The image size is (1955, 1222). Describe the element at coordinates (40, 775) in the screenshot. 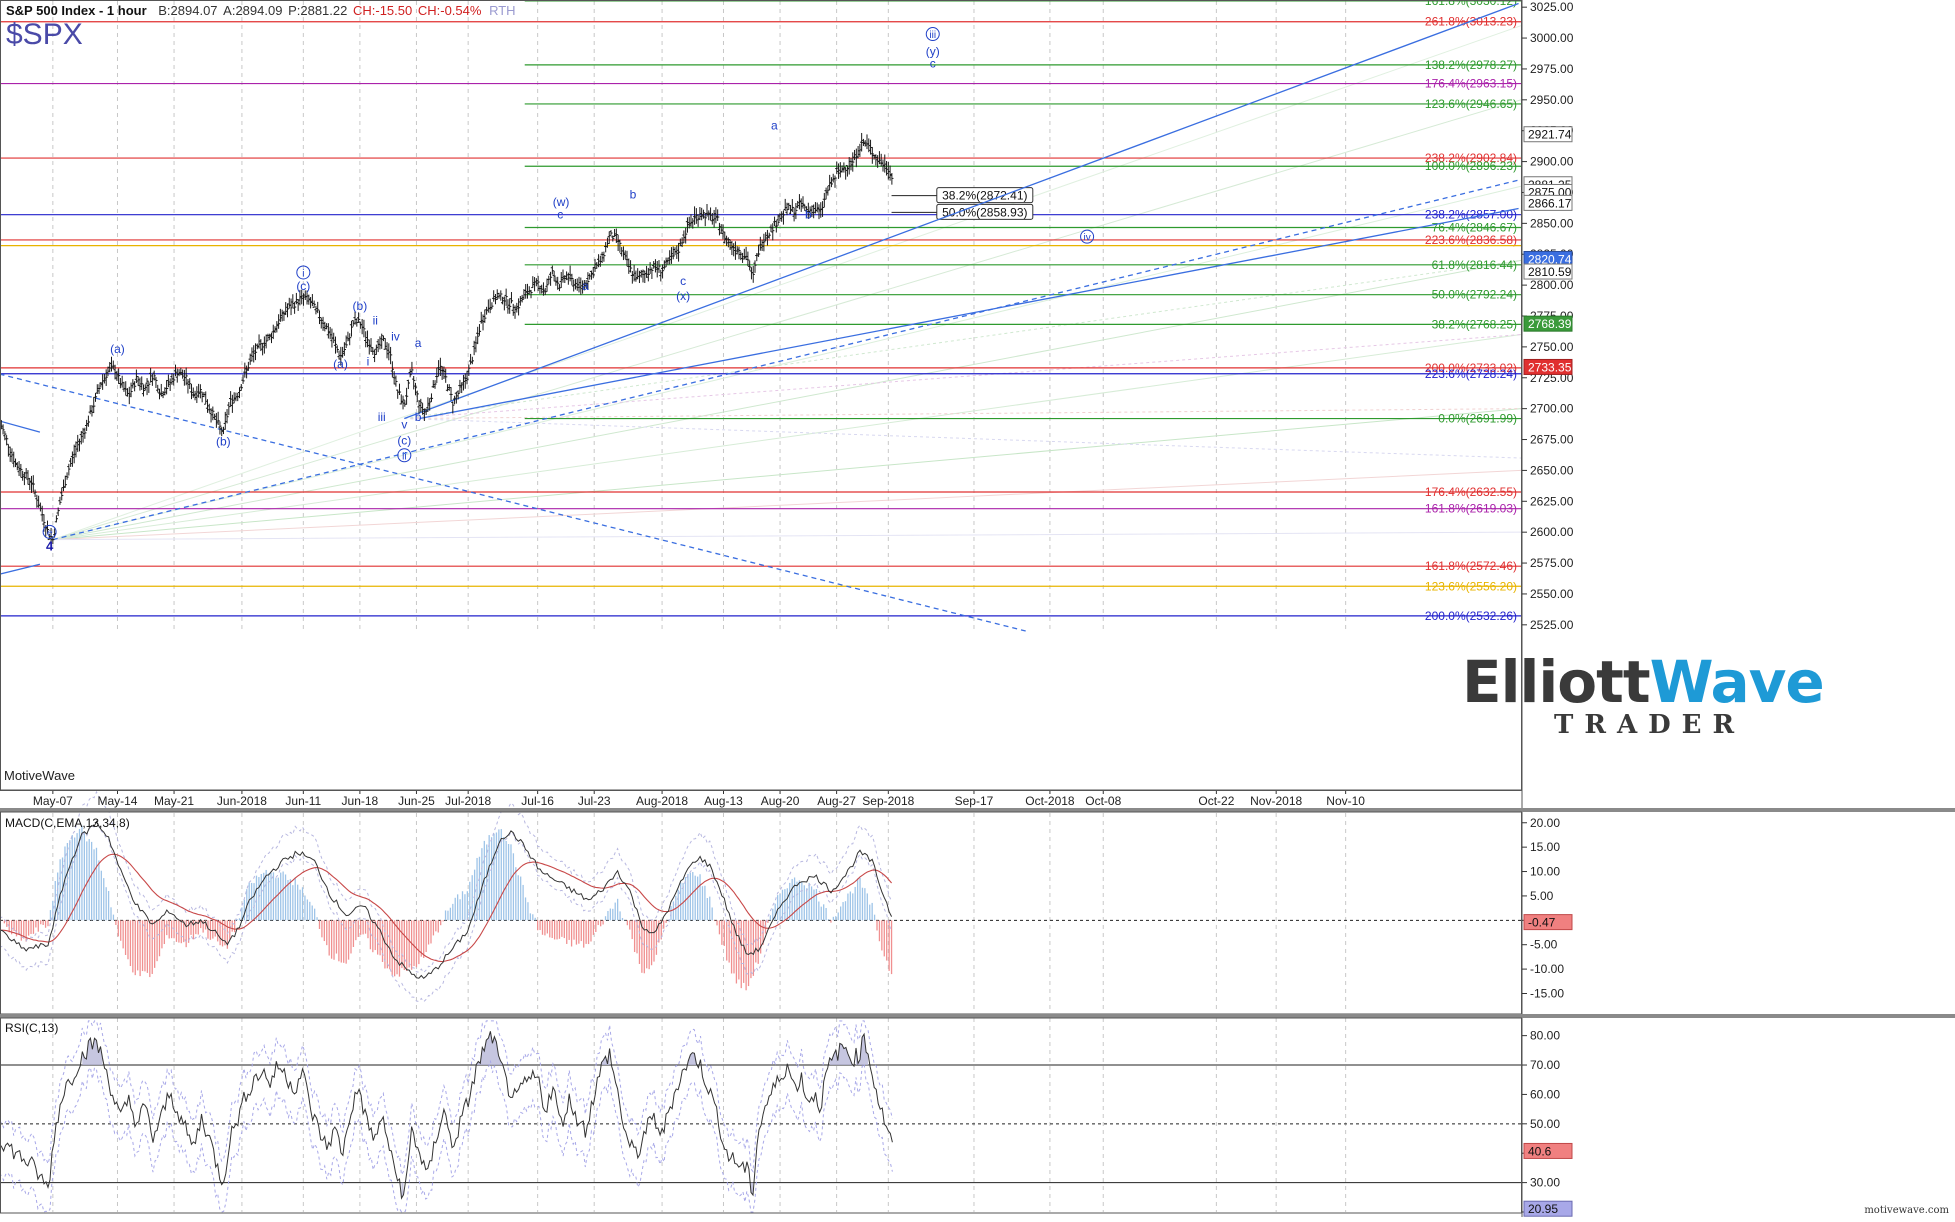

I see `watermark: MotiveWave` at that location.